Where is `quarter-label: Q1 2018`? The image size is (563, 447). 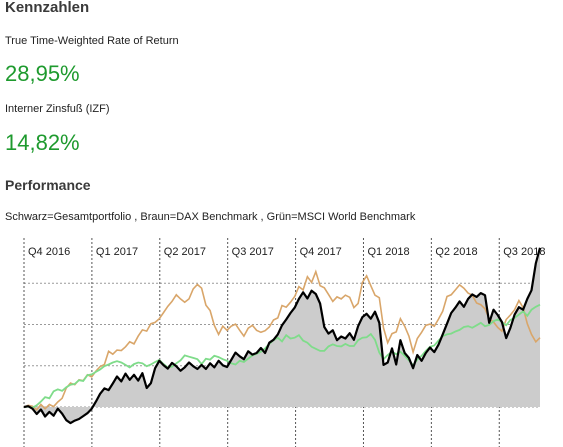 quarter-label: Q1 2018 is located at coordinates (388, 252).